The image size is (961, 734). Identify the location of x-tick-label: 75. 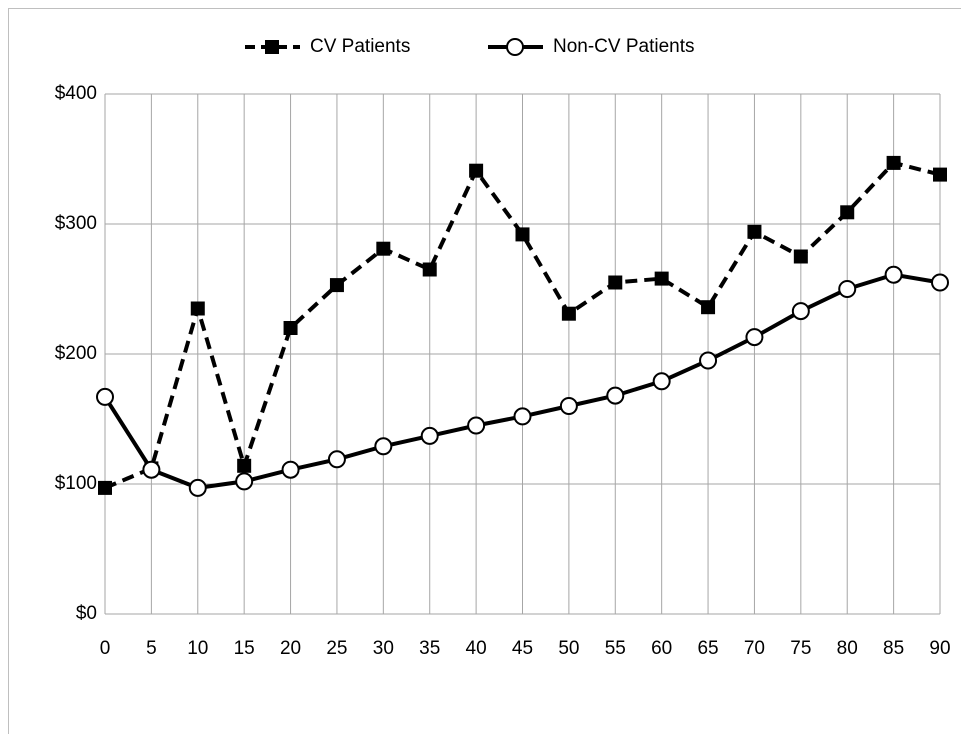
(800, 648).